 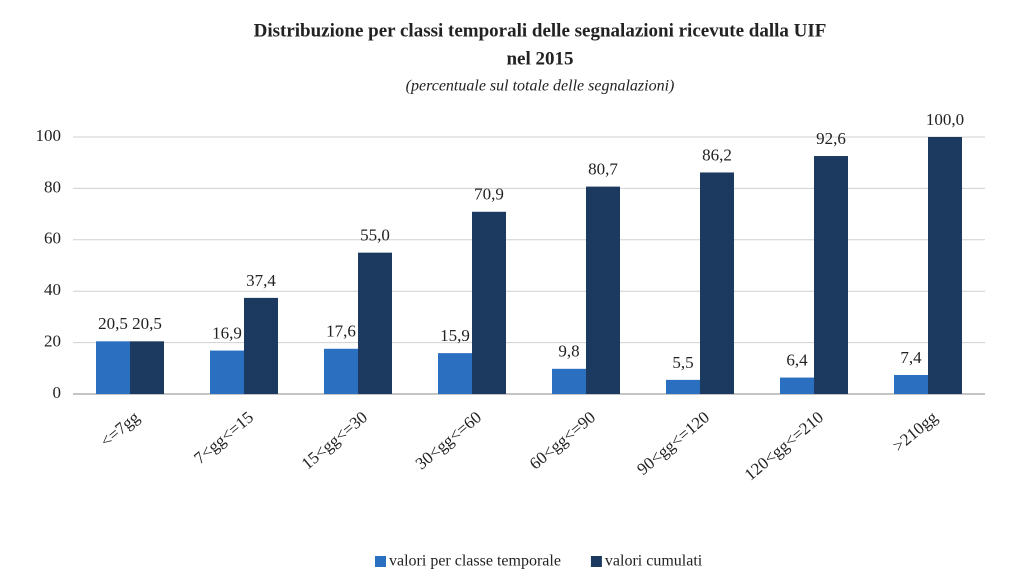 I want to click on value-label: 80,7, so click(x=603, y=169).